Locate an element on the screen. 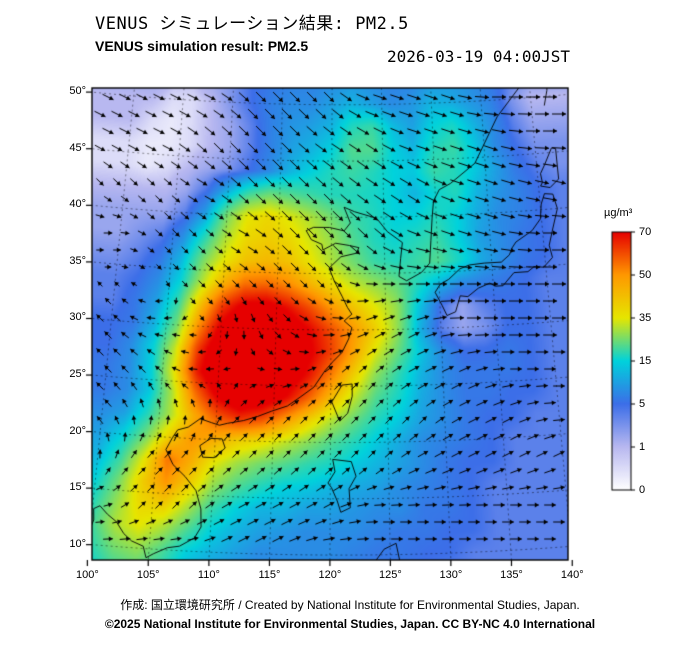  page-title-japanese: VENUS シミュレーション結果: PM2.5 is located at coordinates (252, 24).